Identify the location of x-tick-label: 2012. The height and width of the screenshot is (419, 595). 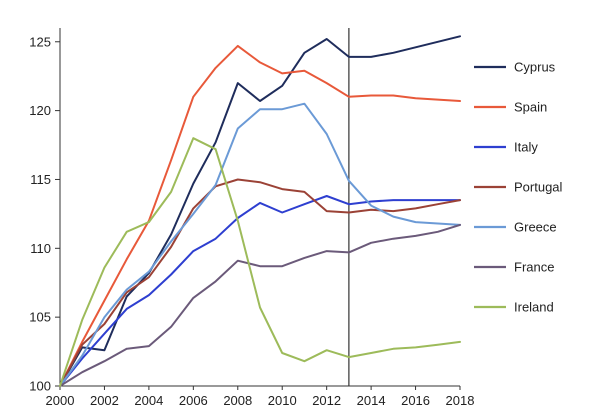
(326, 400).